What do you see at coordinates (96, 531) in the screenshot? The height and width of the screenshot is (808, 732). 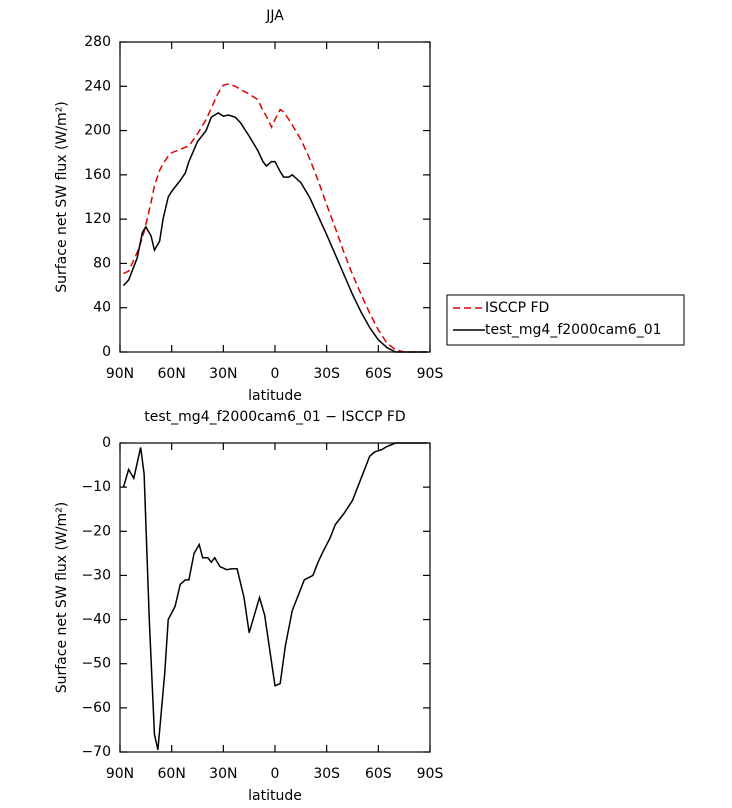 I see `y-tick-label: −20` at bounding box center [96, 531].